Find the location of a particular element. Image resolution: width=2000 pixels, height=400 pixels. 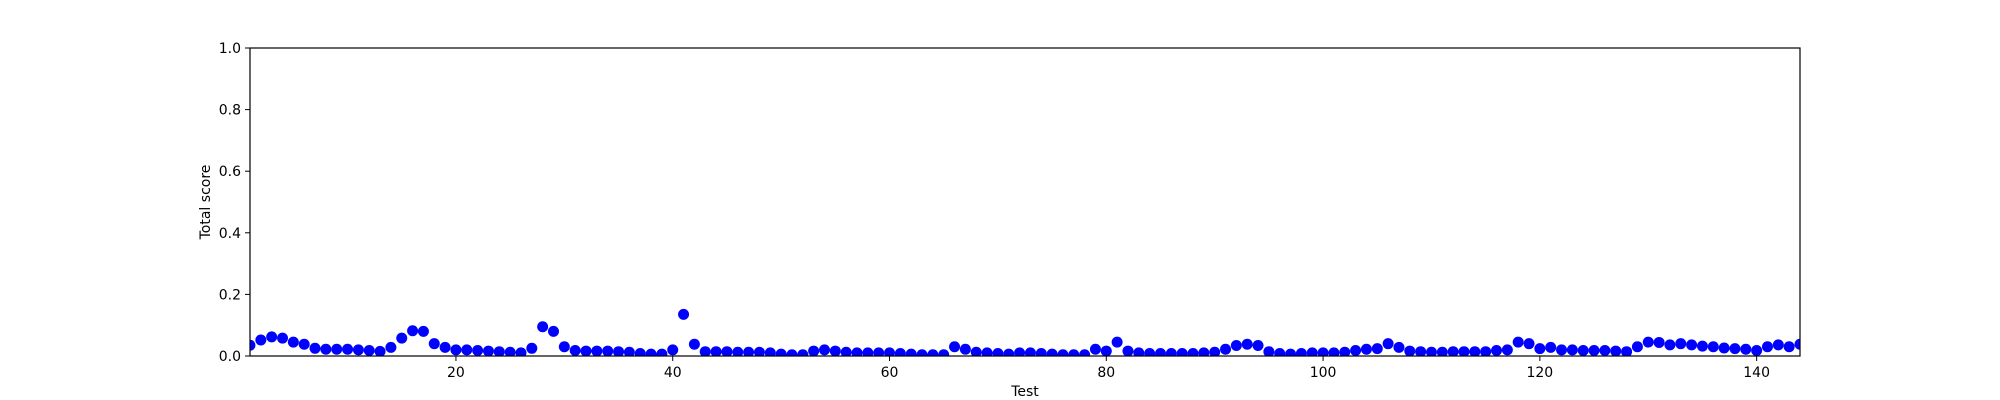

y-axis-ticks: 0.0 0.2 0.4 0.6 0.8 1.0 is located at coordinates (234, 203).